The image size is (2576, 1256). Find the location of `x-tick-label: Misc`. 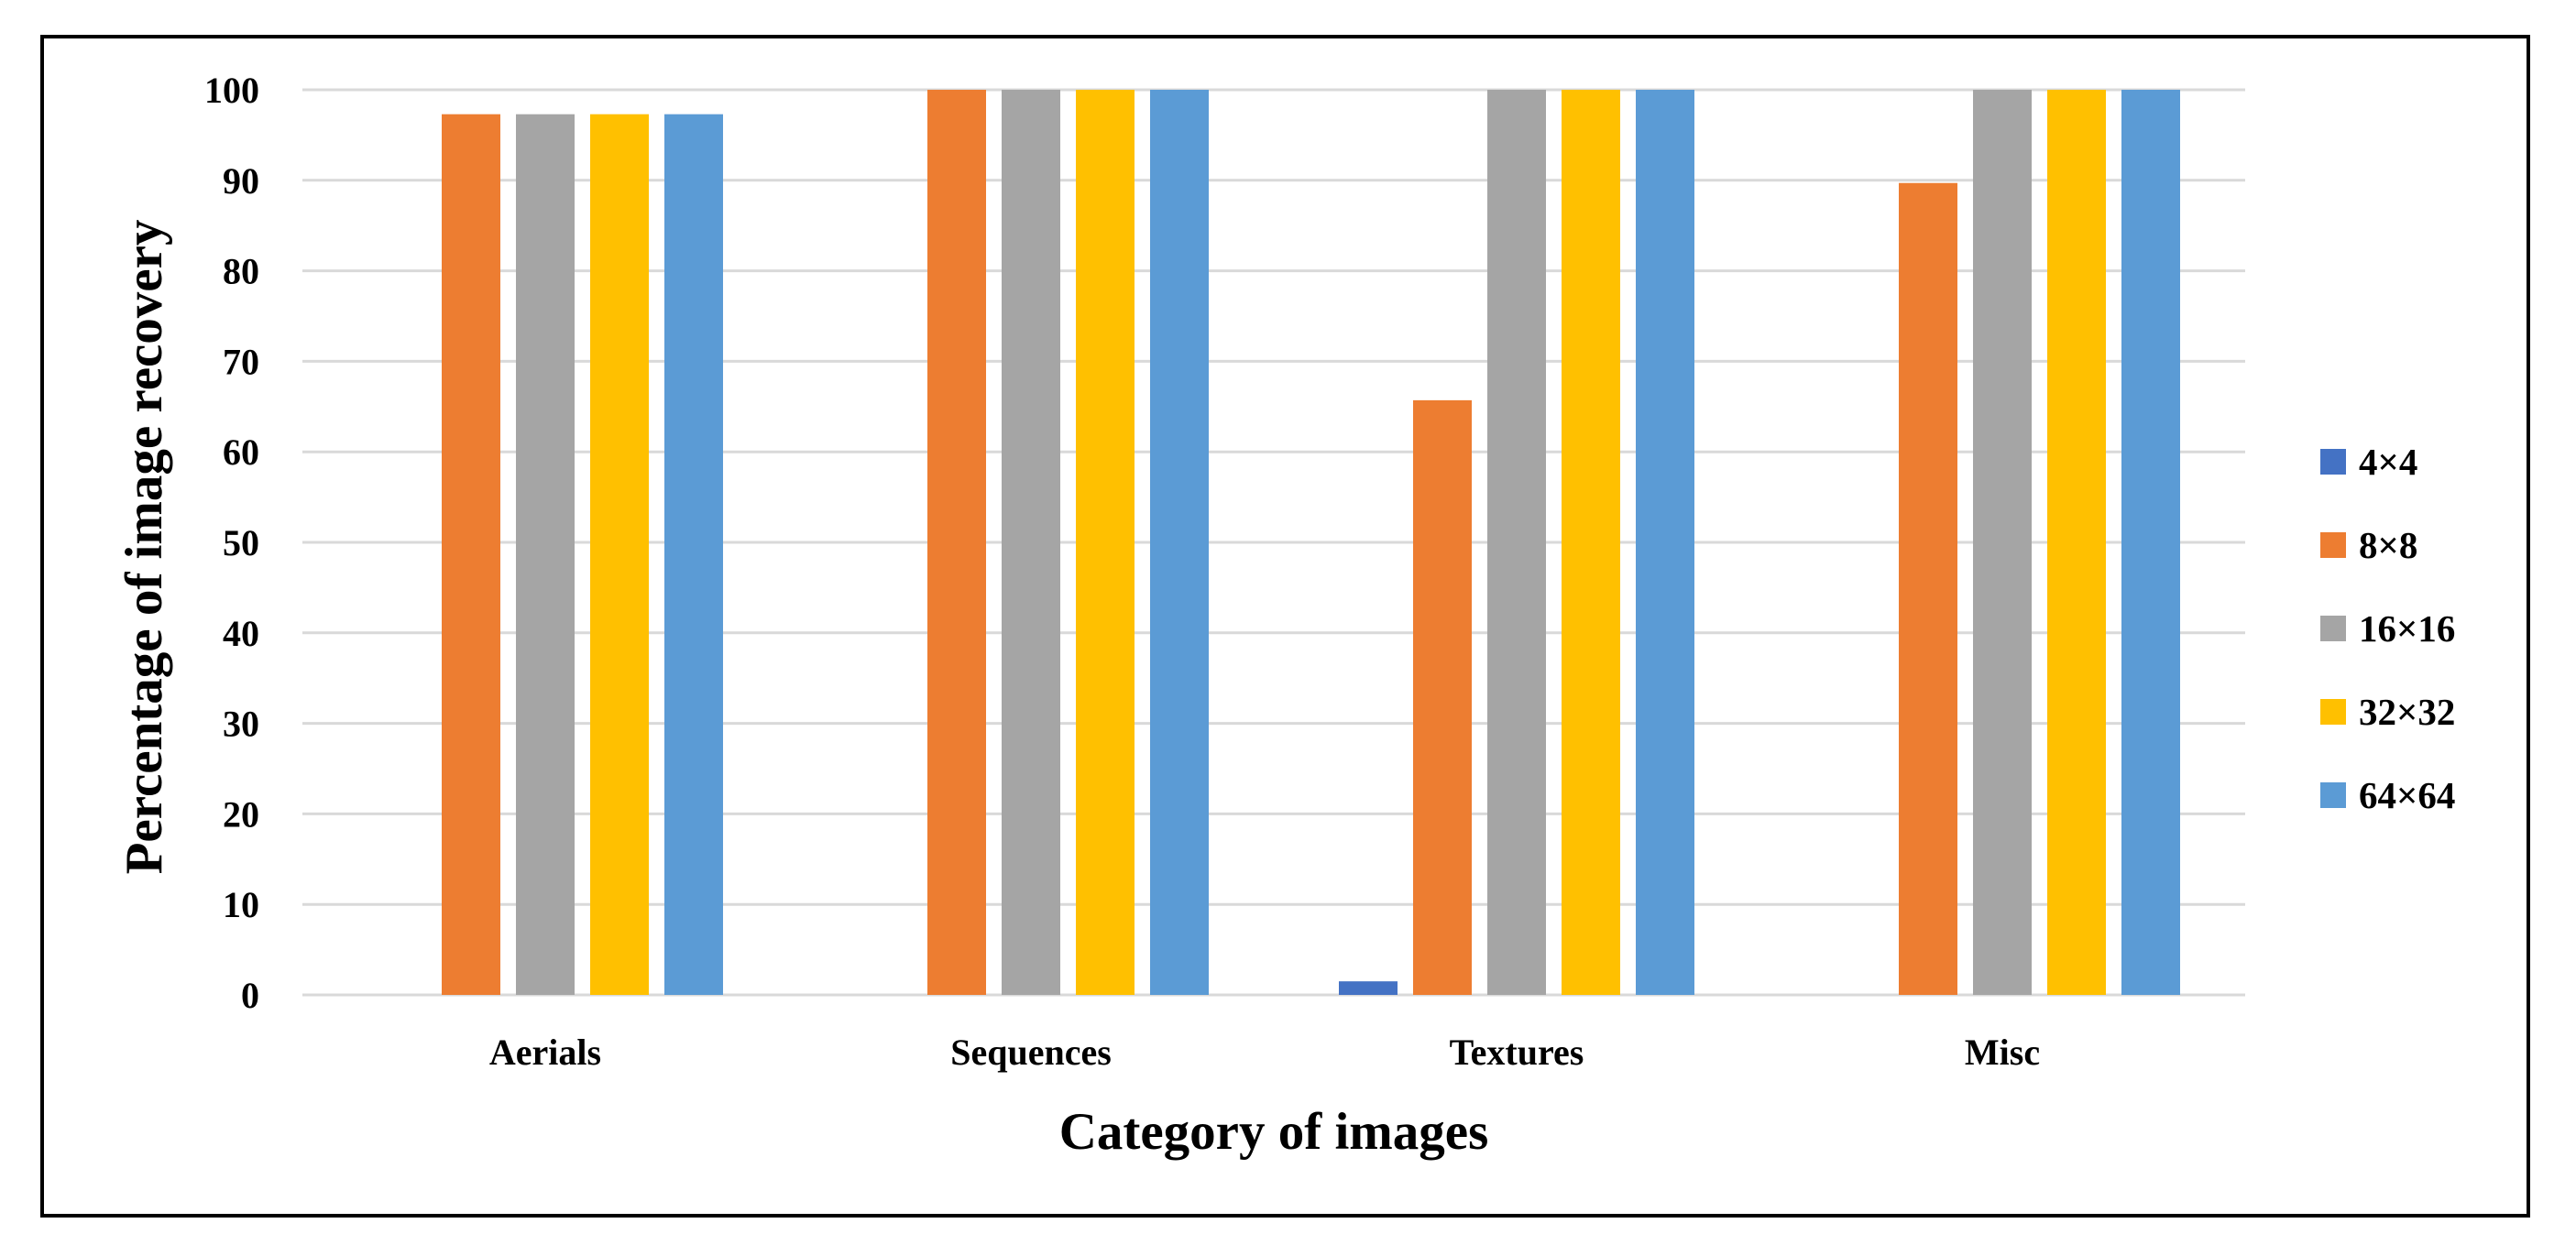

x-tick-label: Misc is located at coordinates (2002, 1052).